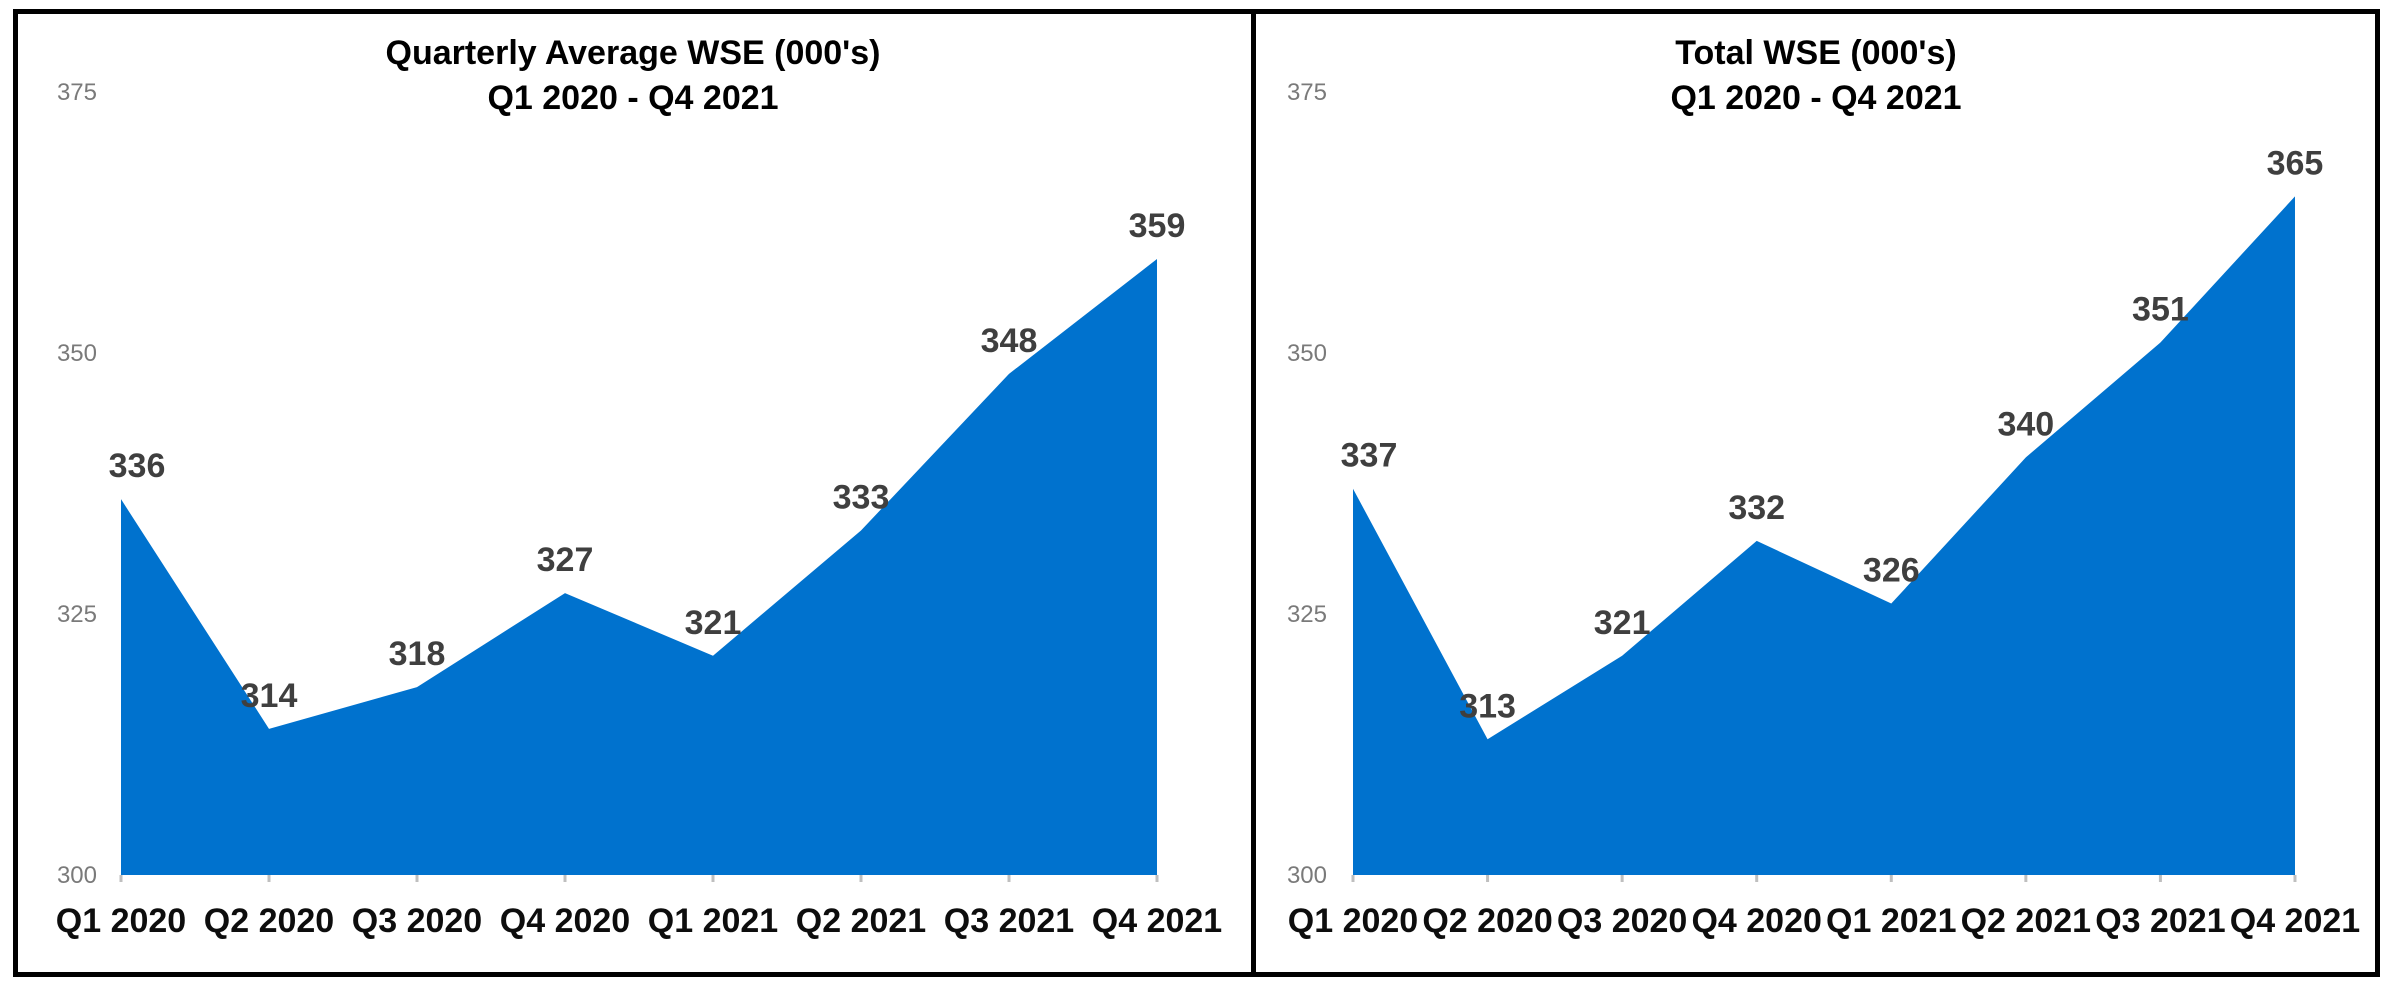 Image resolution: width=2389 pixels, height=990 pixels. Describe the element at coordinates (1891, 571) in the screenshot. I see `data-label-right: 326` at that location.